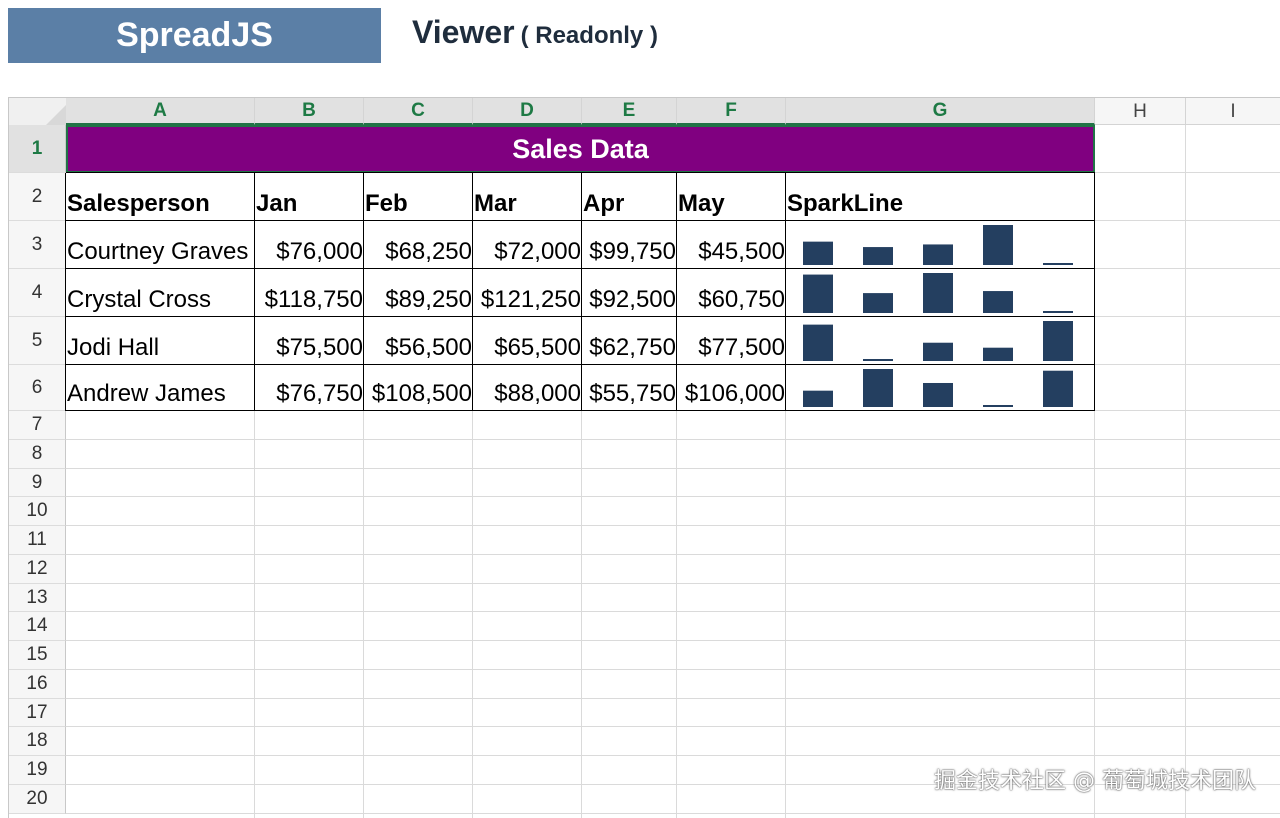  What do you see at coordinates (428, 347) in the screenshot?
I see `sales-value-cell: $56,500` at bounding box center [428, 347].